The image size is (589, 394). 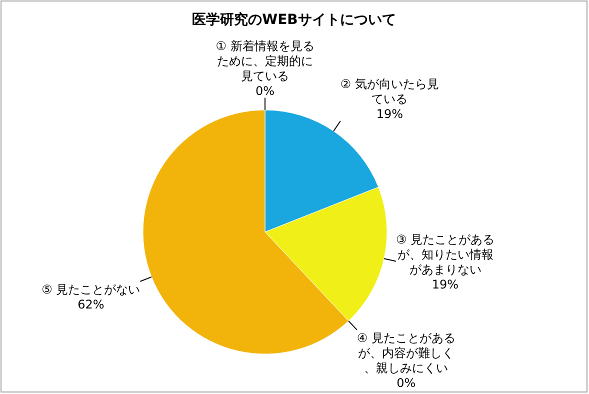 I want to click on slice-label: ③ 見たことがあるが、知りたい情報があまりない, so click(x=445, y=254).